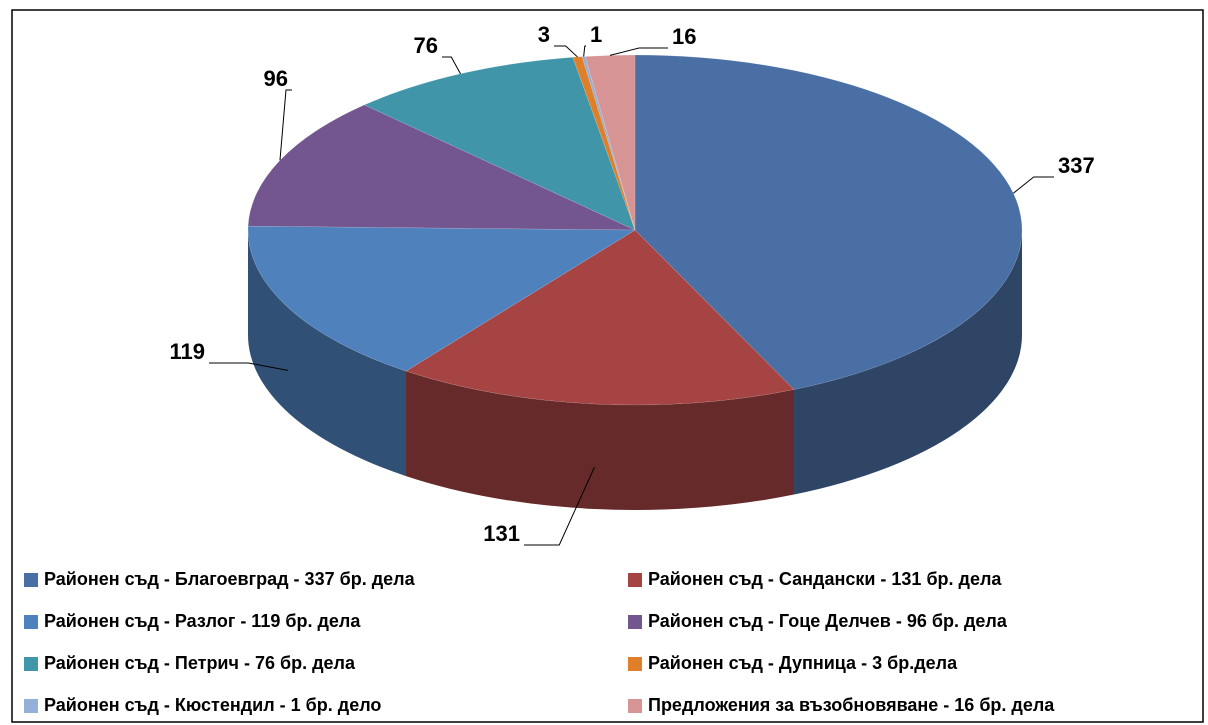 The image size is (1208, 725). I want to click on legend-label: Районен съд - Дупница - 3 бр.дела, so click(803, 663).